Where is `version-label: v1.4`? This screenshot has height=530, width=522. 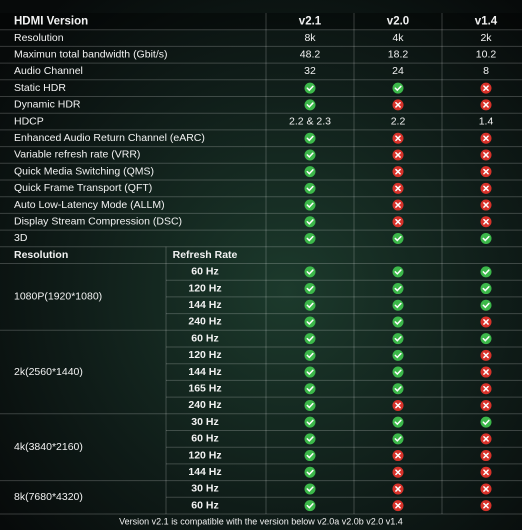 version-label: v1.4 is located at coordinates (486, 21).